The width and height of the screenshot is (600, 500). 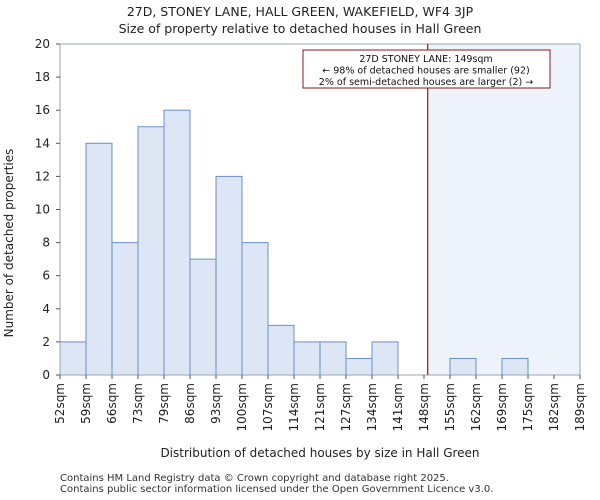 I want to click on x-tick-label: 175sqm, so click(x=528, y=407).